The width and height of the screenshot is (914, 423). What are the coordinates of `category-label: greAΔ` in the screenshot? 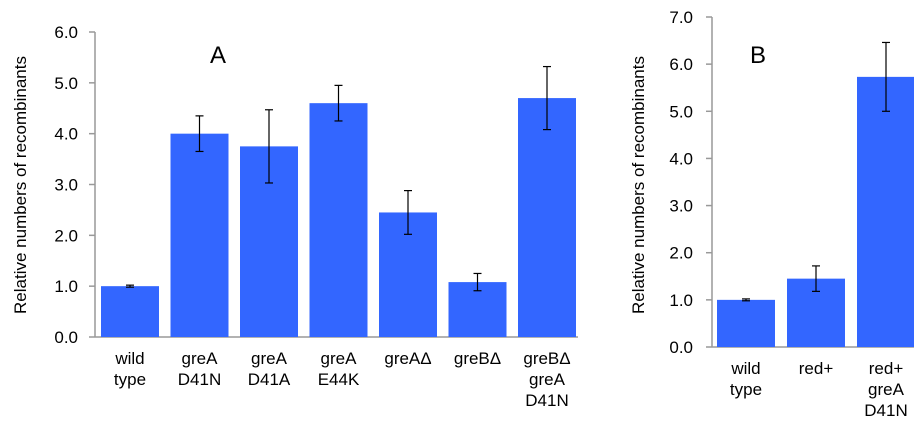 It's located at (407, 358).